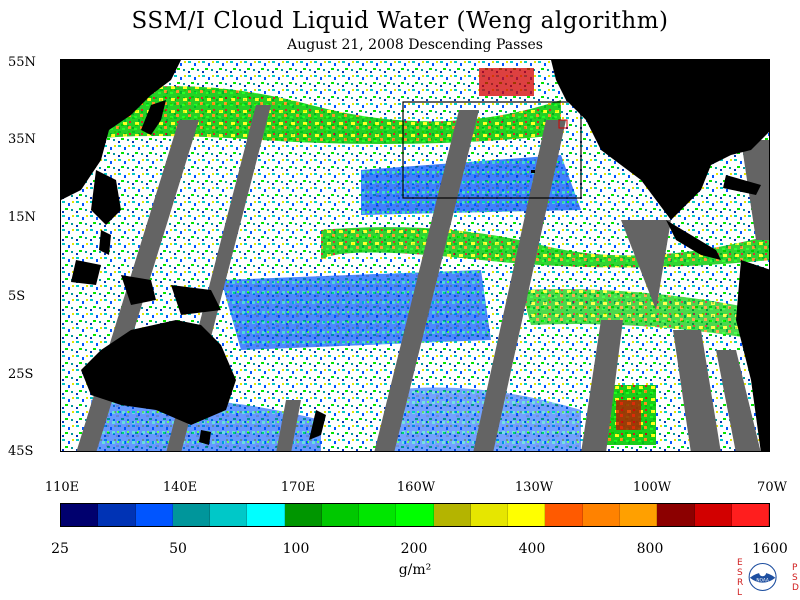  I want to click on logo-letter-s: S, so click(740, 573).